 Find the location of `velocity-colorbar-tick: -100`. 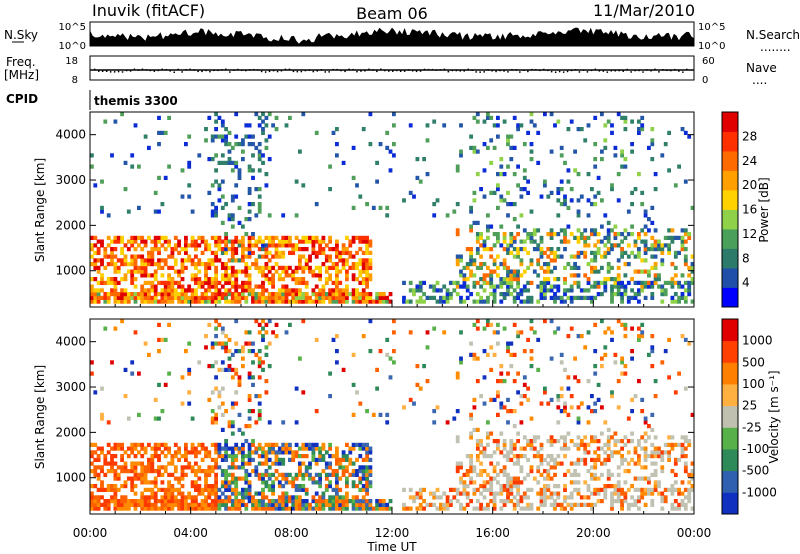

velocity-colorbar-tick: -100 is located at coordinates (755, 449).